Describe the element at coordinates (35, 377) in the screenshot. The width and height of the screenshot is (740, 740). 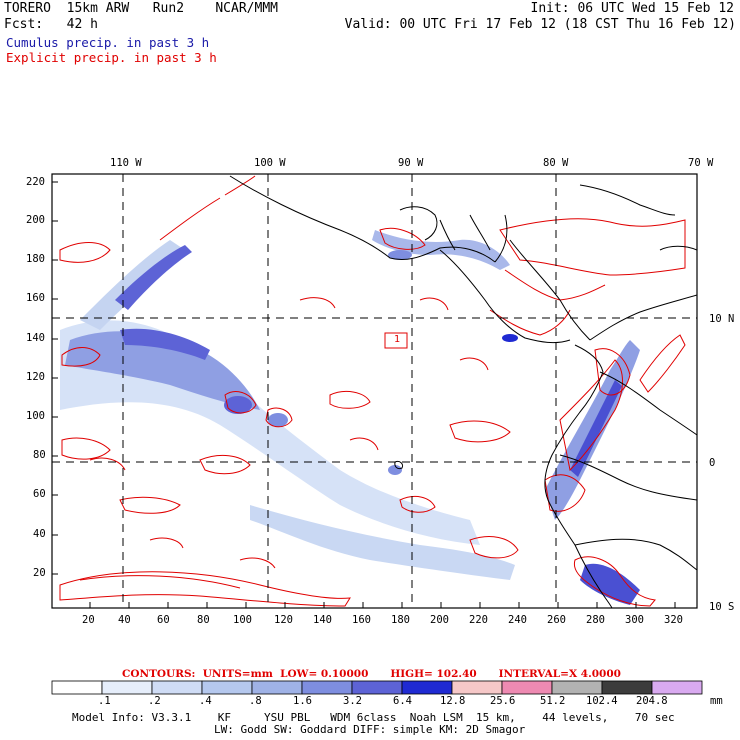
I see `y-tick: 120` at that location.